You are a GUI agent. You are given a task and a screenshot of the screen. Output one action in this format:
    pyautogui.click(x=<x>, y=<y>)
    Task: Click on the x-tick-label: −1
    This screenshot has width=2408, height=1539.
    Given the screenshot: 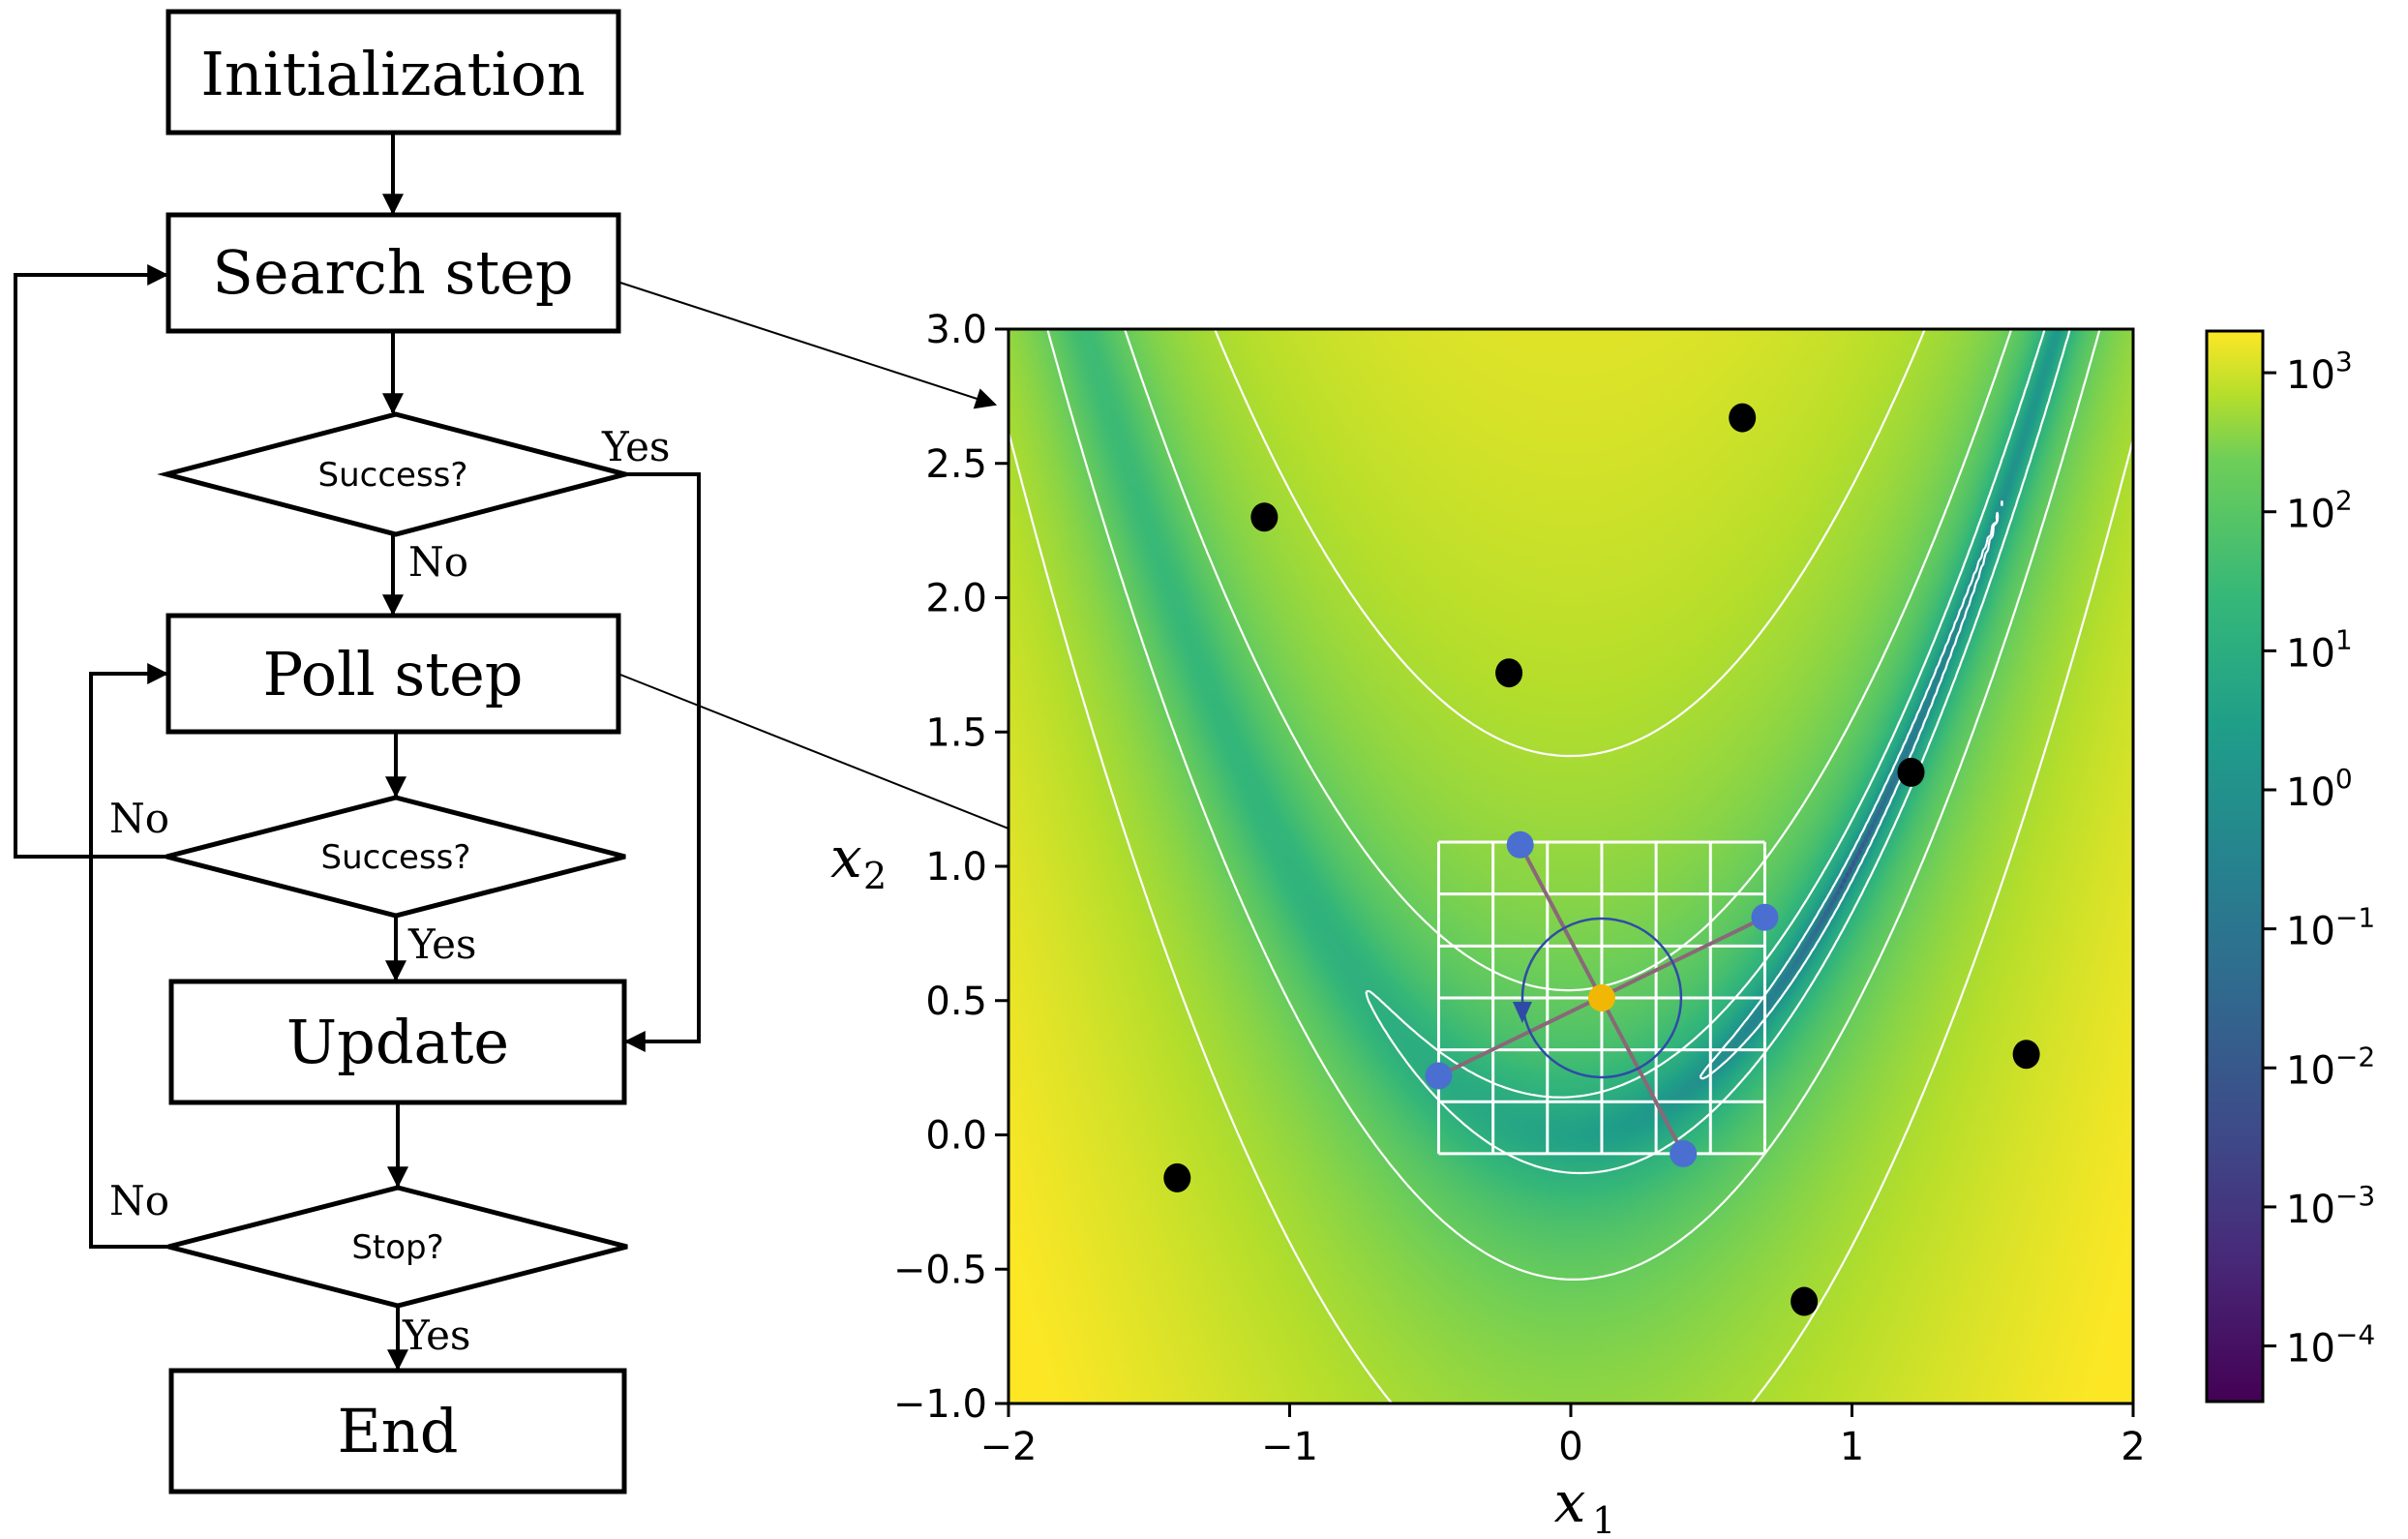 What is the action you would take?
    pyautogui.click(x=1289, y=1447)
    